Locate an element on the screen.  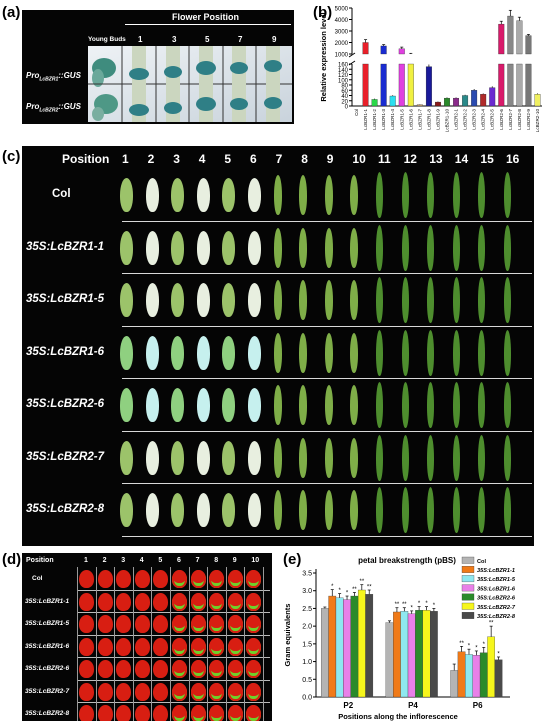
bar-lcbzr1-5-lower is located at coordinates (401, 85).